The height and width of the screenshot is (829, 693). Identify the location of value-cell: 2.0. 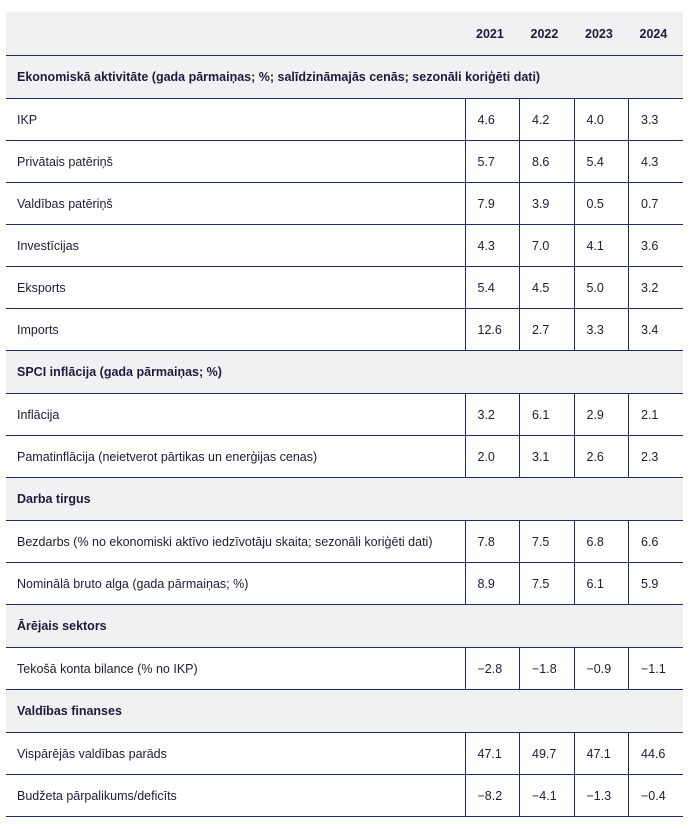
(492, 456).